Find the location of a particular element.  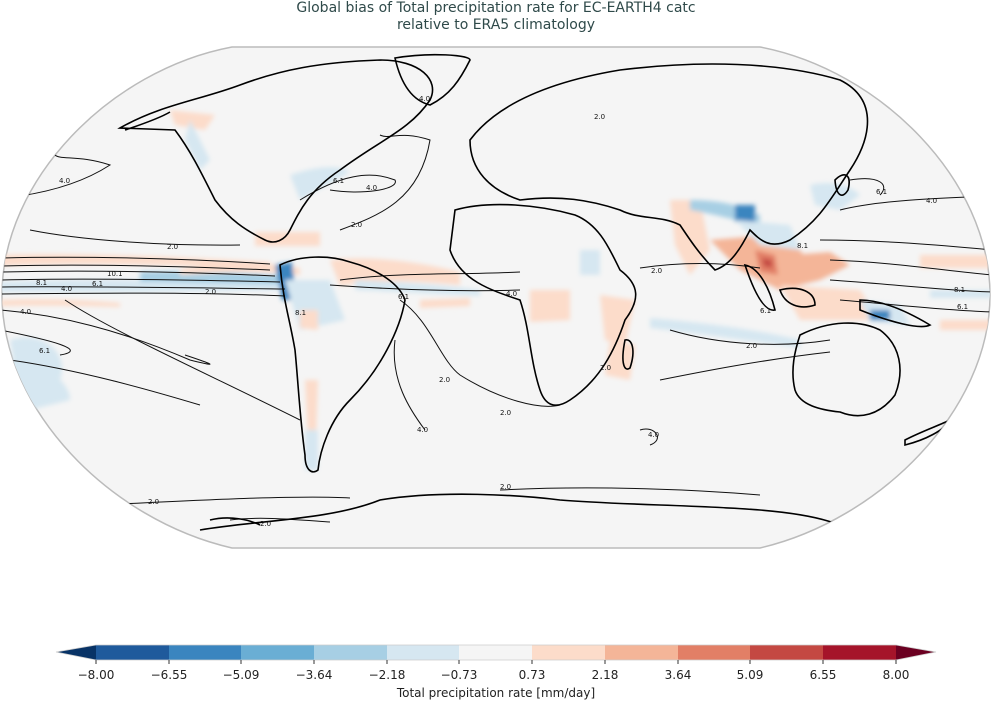

colorbar-tick-label: −8.00 is located at coordinates (96, 675).